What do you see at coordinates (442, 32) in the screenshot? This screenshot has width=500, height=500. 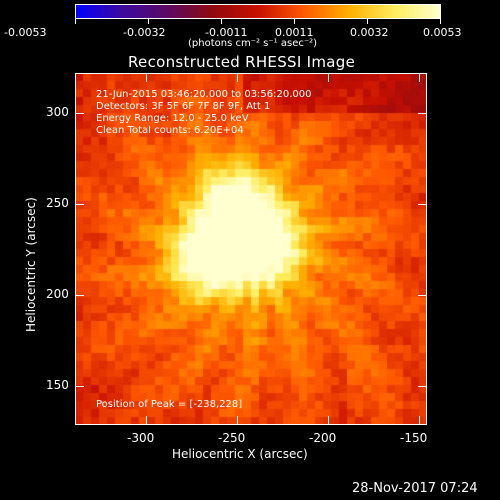 I see `colorbar-tick-label: 0.0053` at bounding box center [442, 32].